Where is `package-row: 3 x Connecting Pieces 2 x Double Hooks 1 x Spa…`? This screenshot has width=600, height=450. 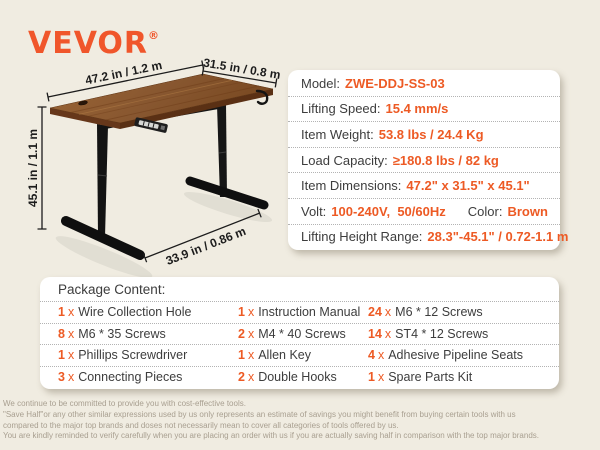
package-row: 3 x Connecting Pieces 2 x Double Hooks 1 x Spa… is located at coordinates (299, 376).